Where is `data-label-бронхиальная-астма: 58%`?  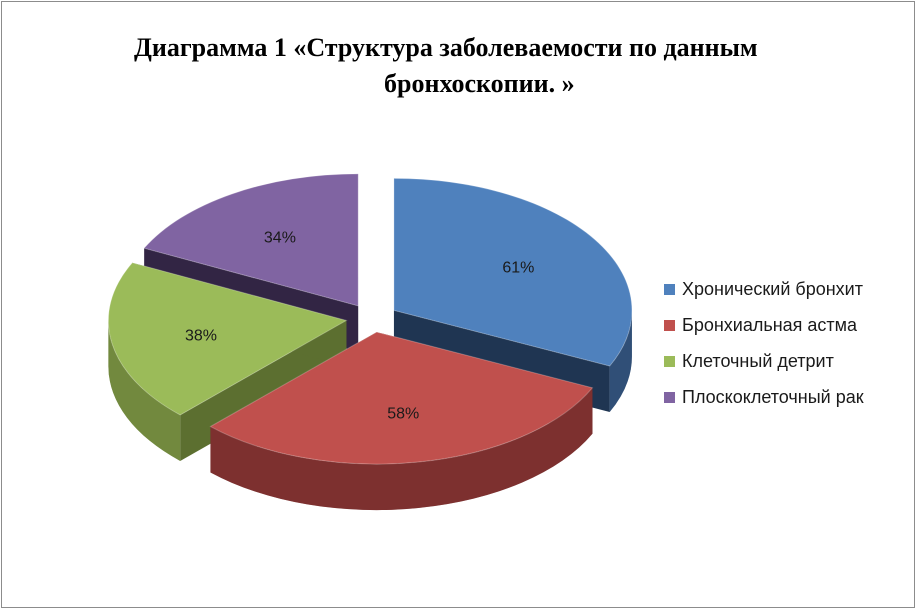
data-label-бронхиальная-астма: 58% is located at coordinates (403, 414).